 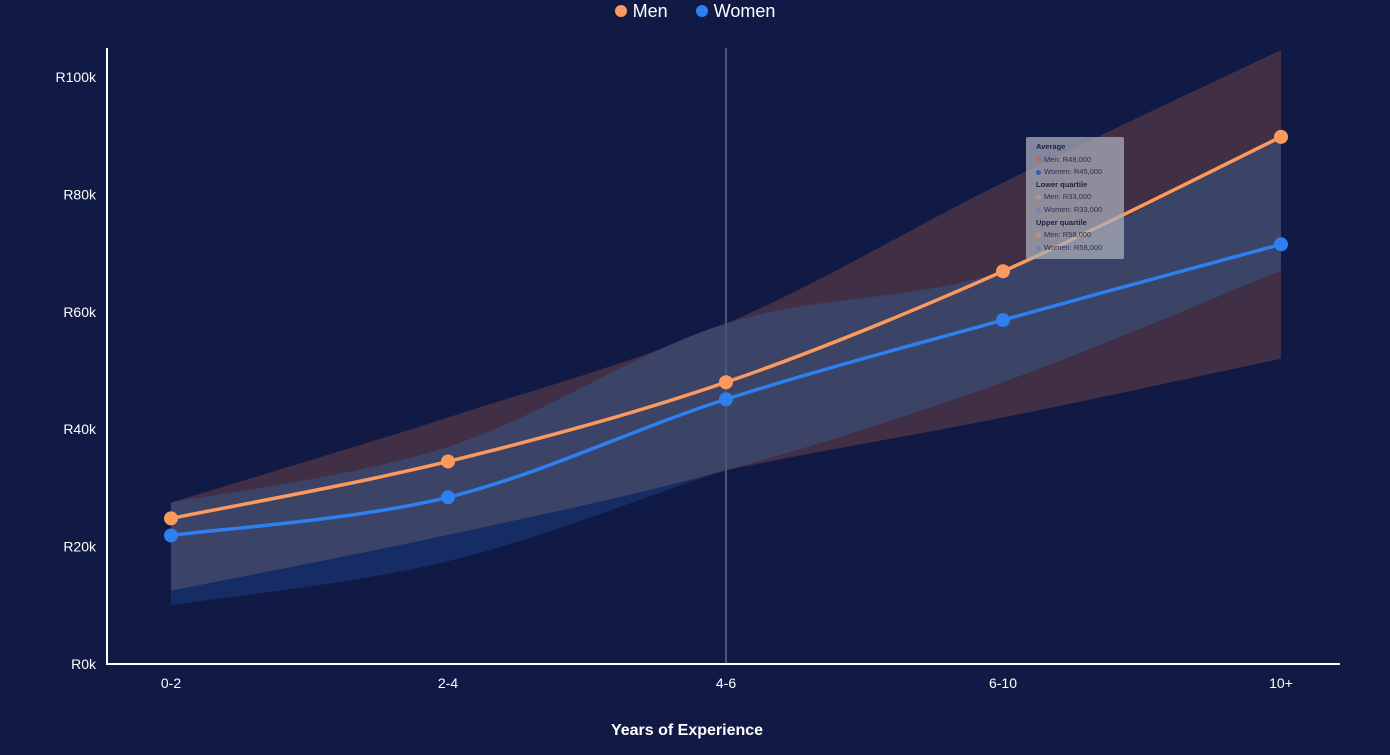 I want to click on y-tick-label: R80k, so click(x=80, y=194).